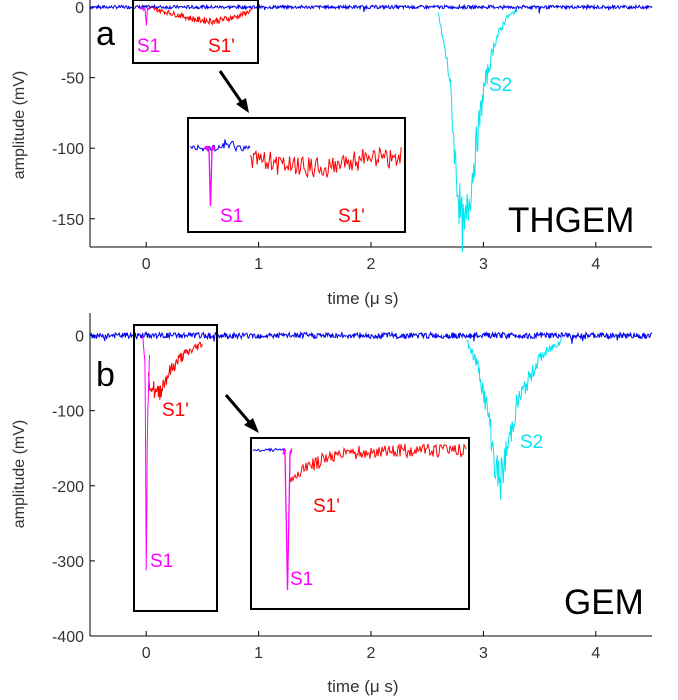 Image resolution: width=678 pixels, height=700 pixels. I want to click on panel-label-a: a, so click(105, 34).